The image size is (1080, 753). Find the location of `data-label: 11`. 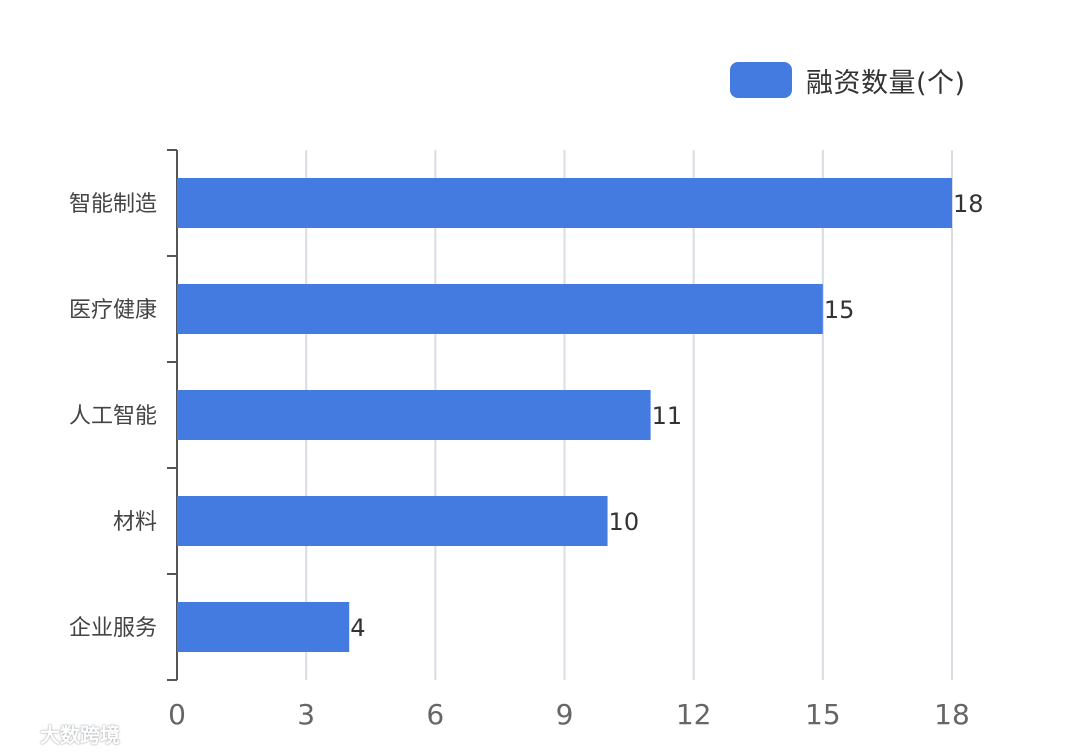

data-label: 11 is located at coordinates (667, 416).